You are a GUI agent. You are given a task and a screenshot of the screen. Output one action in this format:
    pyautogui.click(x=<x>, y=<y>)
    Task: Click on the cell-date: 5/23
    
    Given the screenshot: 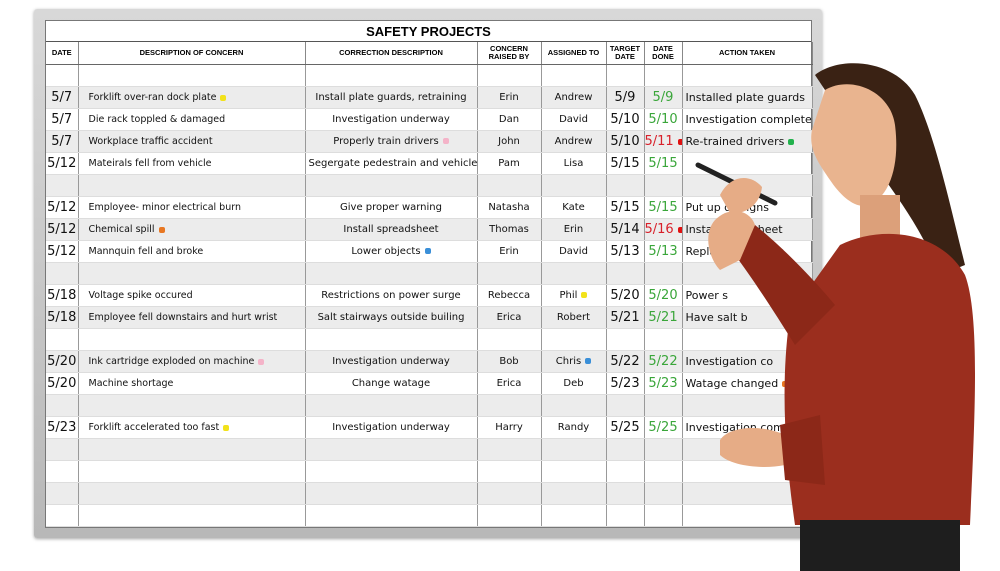 What is the action you would take?
    pyautogui.click(x=62, y=427)
    